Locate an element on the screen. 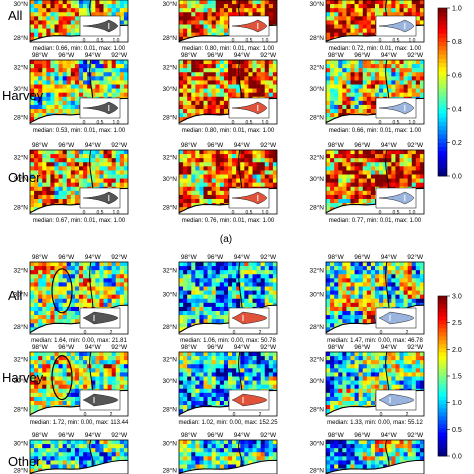  colorbar-tick-label: 1.5 is located at coordinates (457, 377).